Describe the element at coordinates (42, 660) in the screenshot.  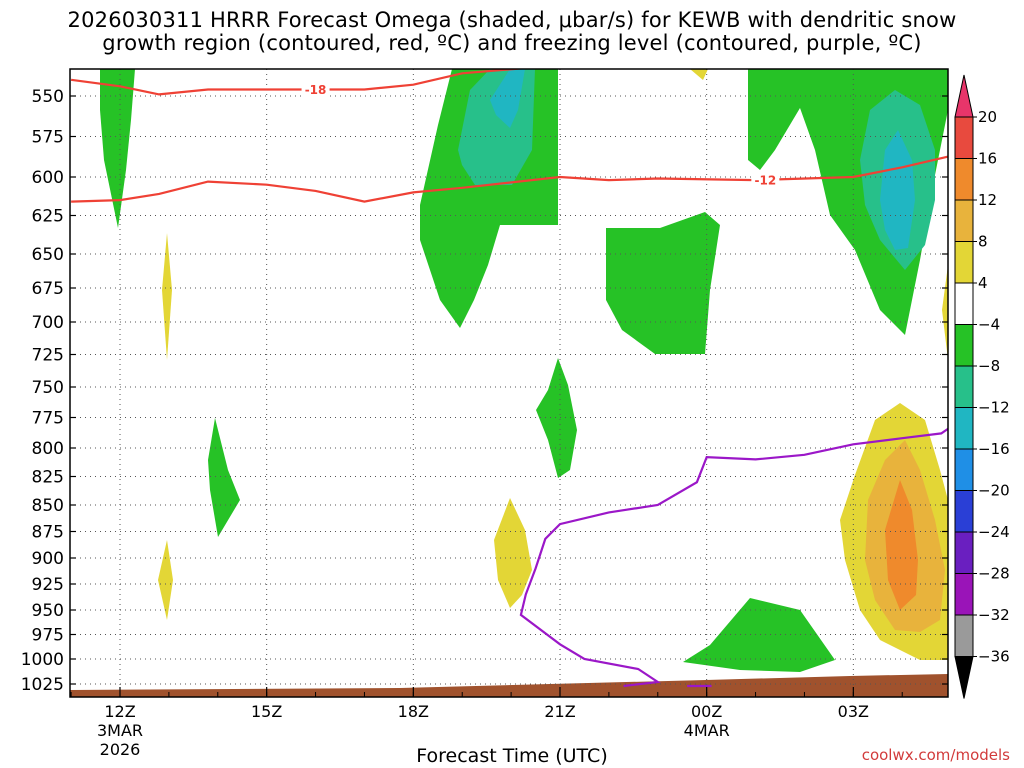
I see `y-tick-label: 1000` at that location.